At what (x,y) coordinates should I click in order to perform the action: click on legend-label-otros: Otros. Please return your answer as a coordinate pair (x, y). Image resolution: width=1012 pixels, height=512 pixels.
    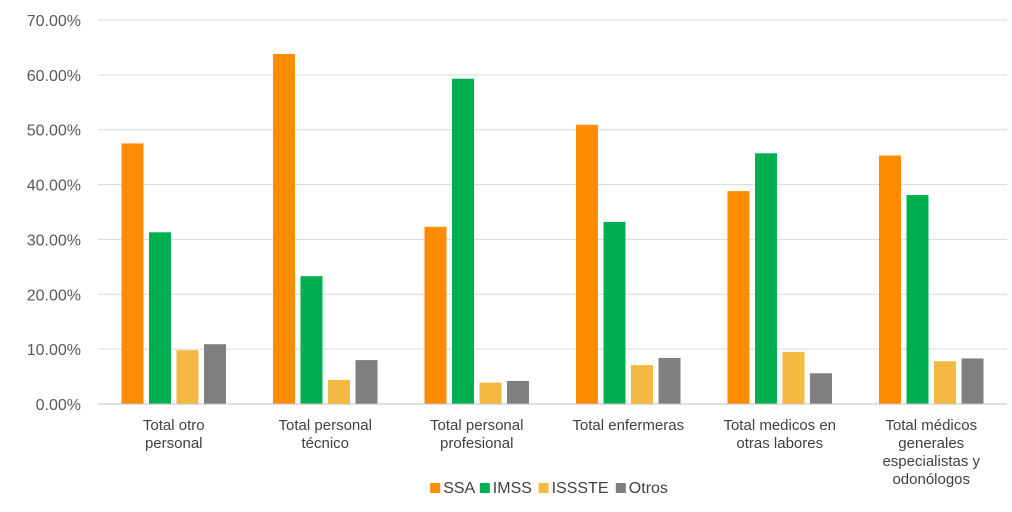
    Looking at the image, I should click on (648, 488).